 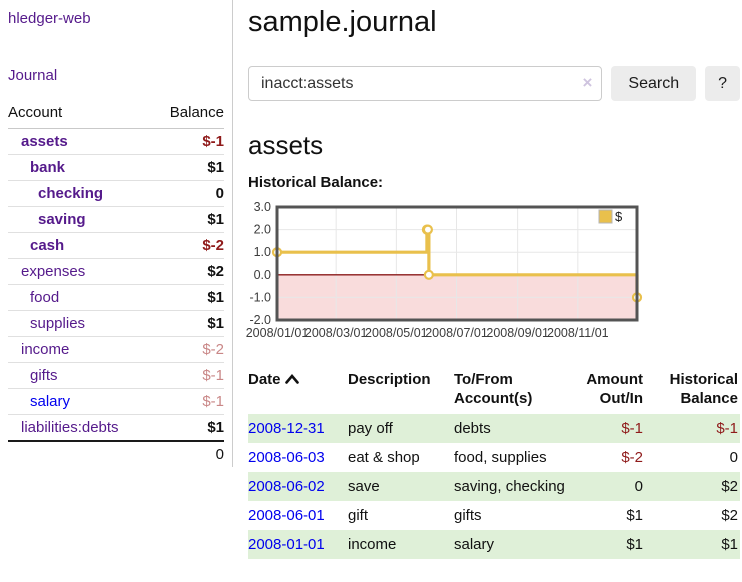 I want to click on account-balance: $2, so click(x=188, y=271).